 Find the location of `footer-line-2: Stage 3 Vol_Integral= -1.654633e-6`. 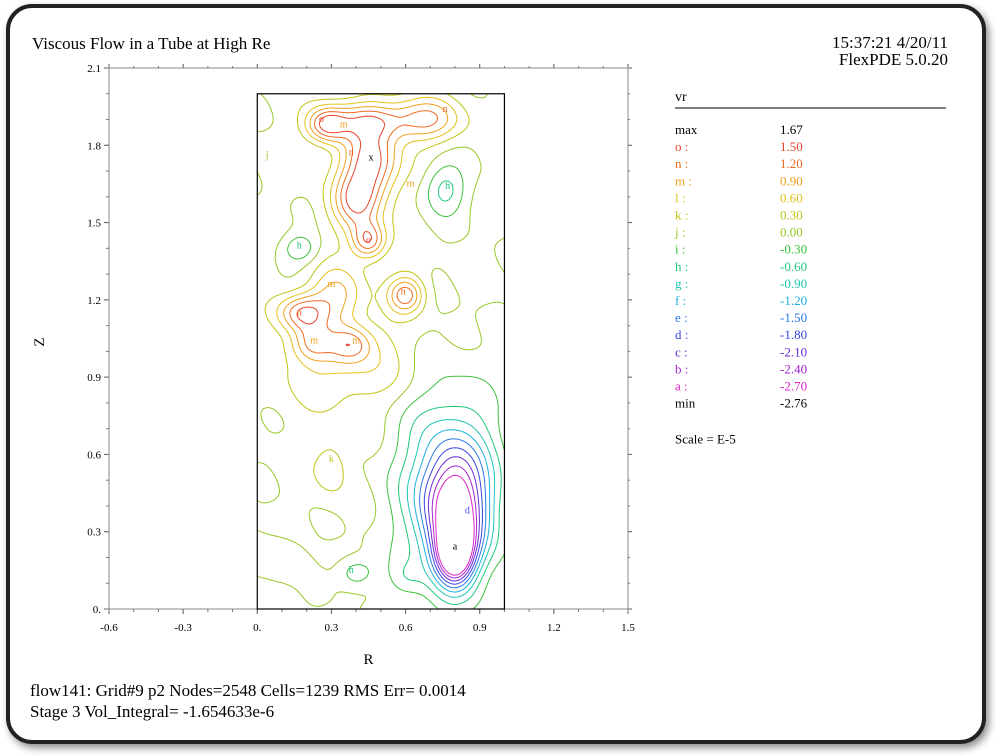

footer-line-2: Stage 3 Vol_Integral= -1.654633e-6 is located at coordinates (152, 711).